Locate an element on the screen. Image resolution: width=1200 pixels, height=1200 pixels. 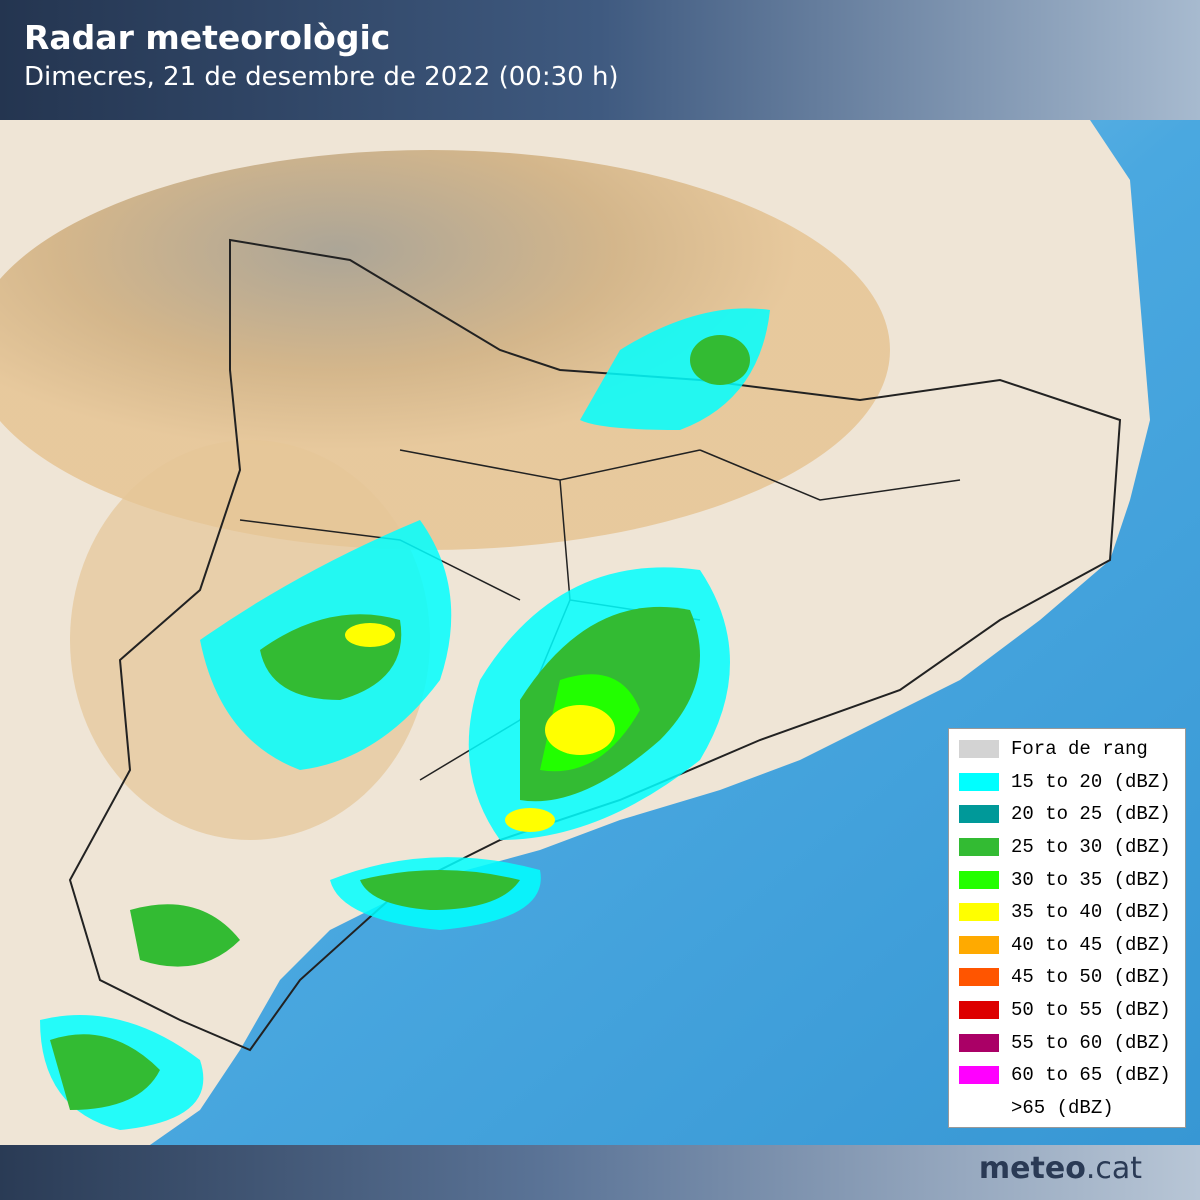
legend-item: 25 to 30 (dBZ) is located at coordinates (1067, 847).